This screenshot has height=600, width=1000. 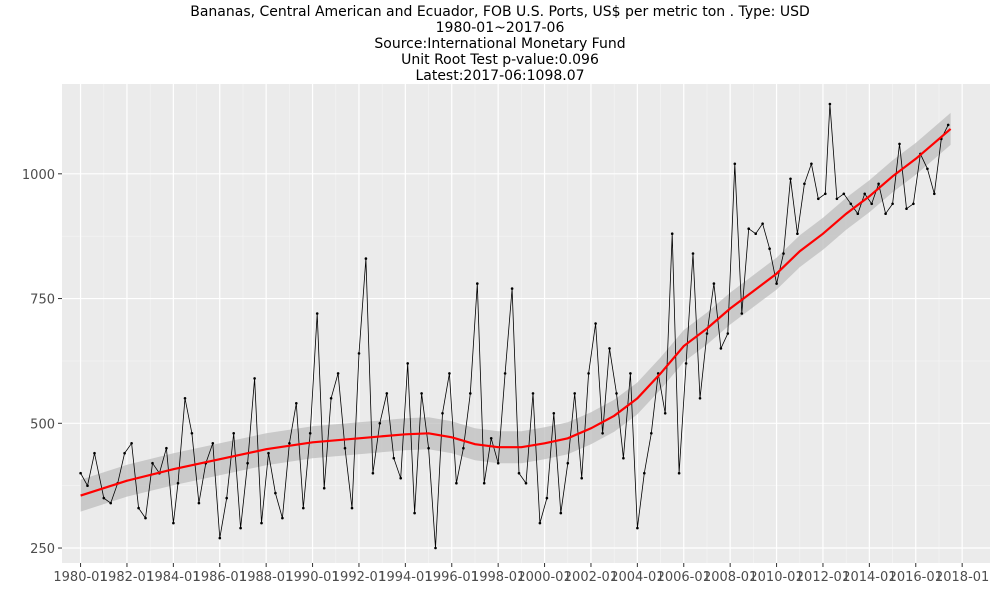 What do you see at coordinates (127, 577) in the screenshot?
I see `x-tick-label: 1982-01` at bounding box center [127, 577].